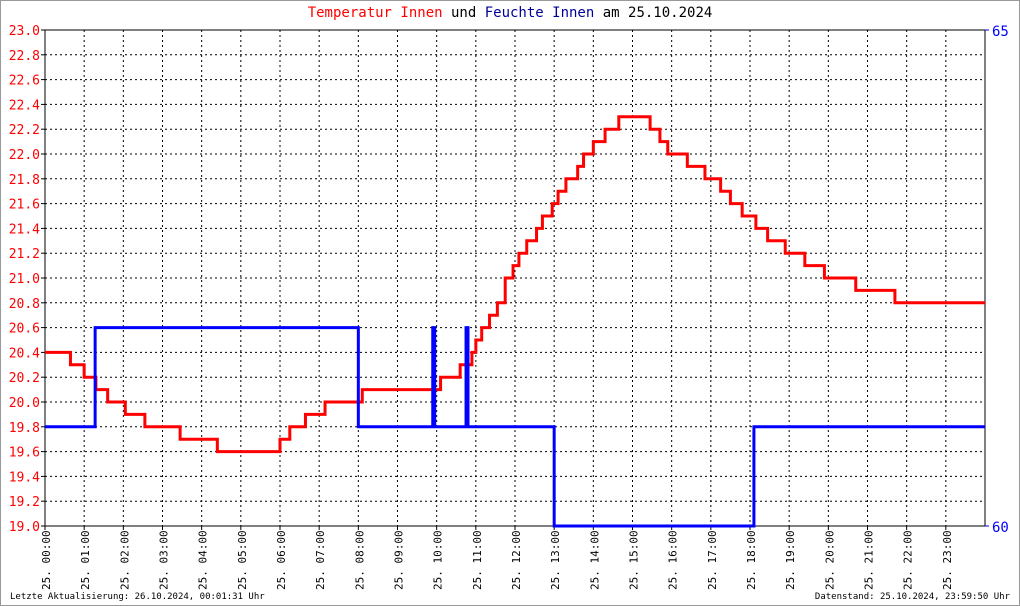  I want to click on title-and: und, so click(463, 13).